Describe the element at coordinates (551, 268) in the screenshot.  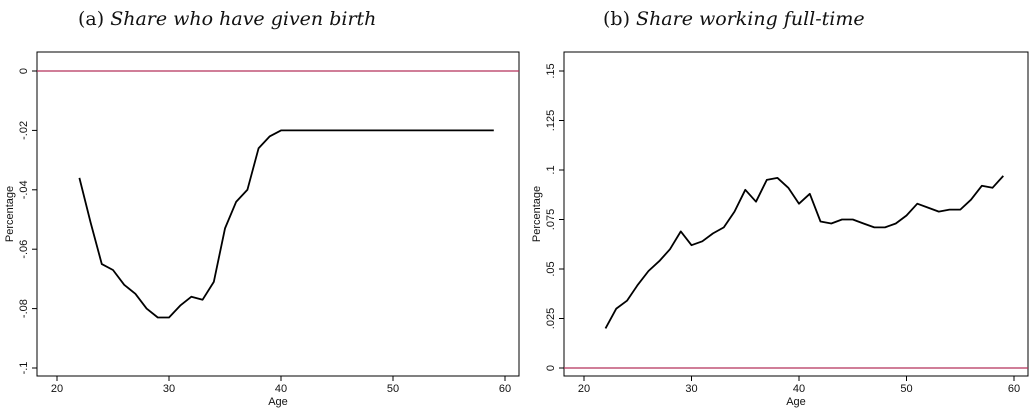
I see `panel-b-y-tick-label: .05` at that location.